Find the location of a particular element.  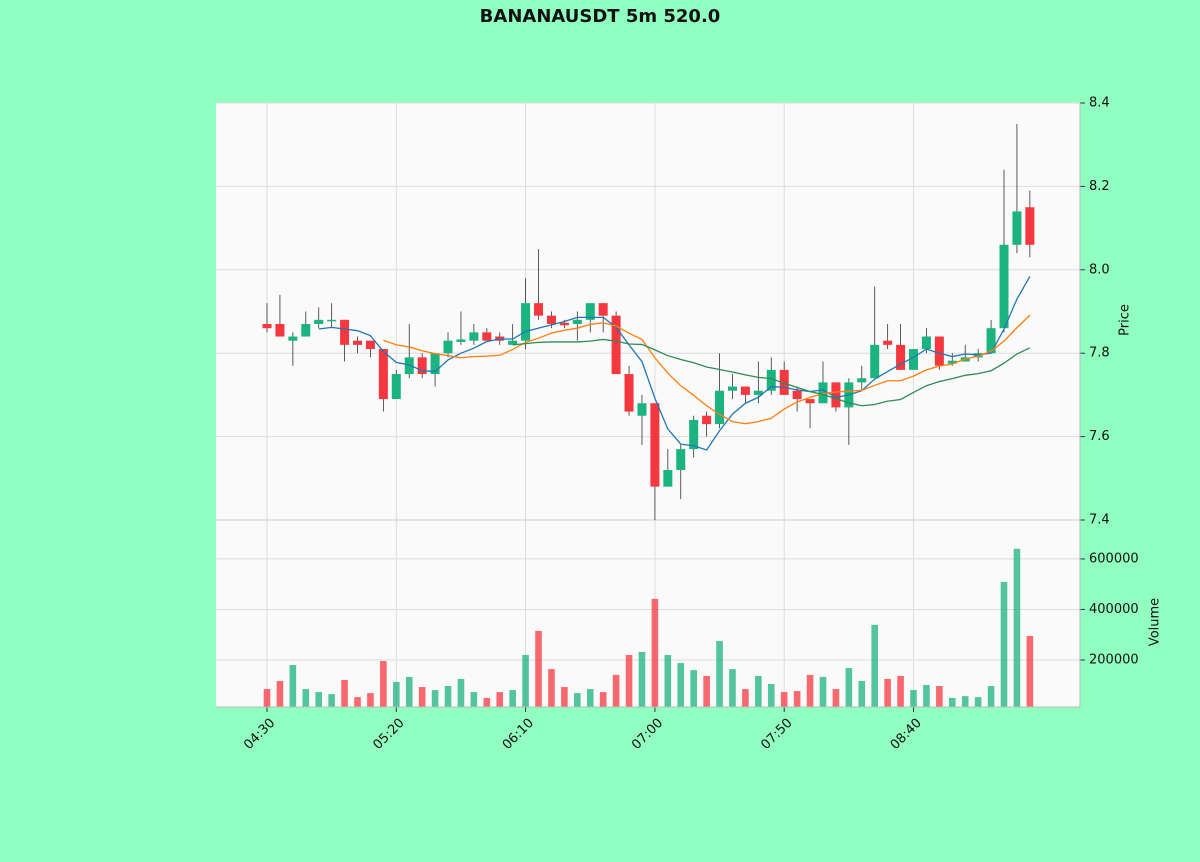

x-tick-label: 06:10 is located at coordinates (518, 734).